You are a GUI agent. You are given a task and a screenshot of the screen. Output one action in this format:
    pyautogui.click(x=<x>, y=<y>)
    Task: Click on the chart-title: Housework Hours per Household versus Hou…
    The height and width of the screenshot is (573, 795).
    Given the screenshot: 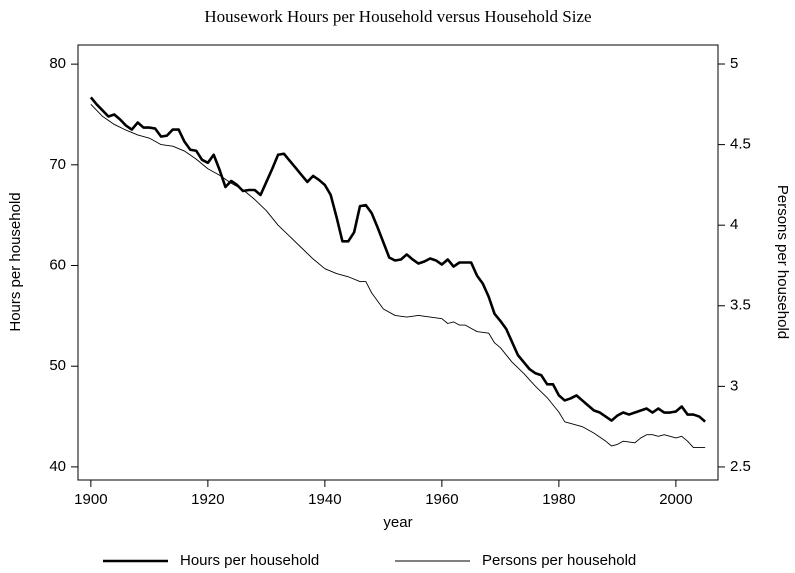 What is the action you would take?
    pyautogui.click(x=397, y=16)
    